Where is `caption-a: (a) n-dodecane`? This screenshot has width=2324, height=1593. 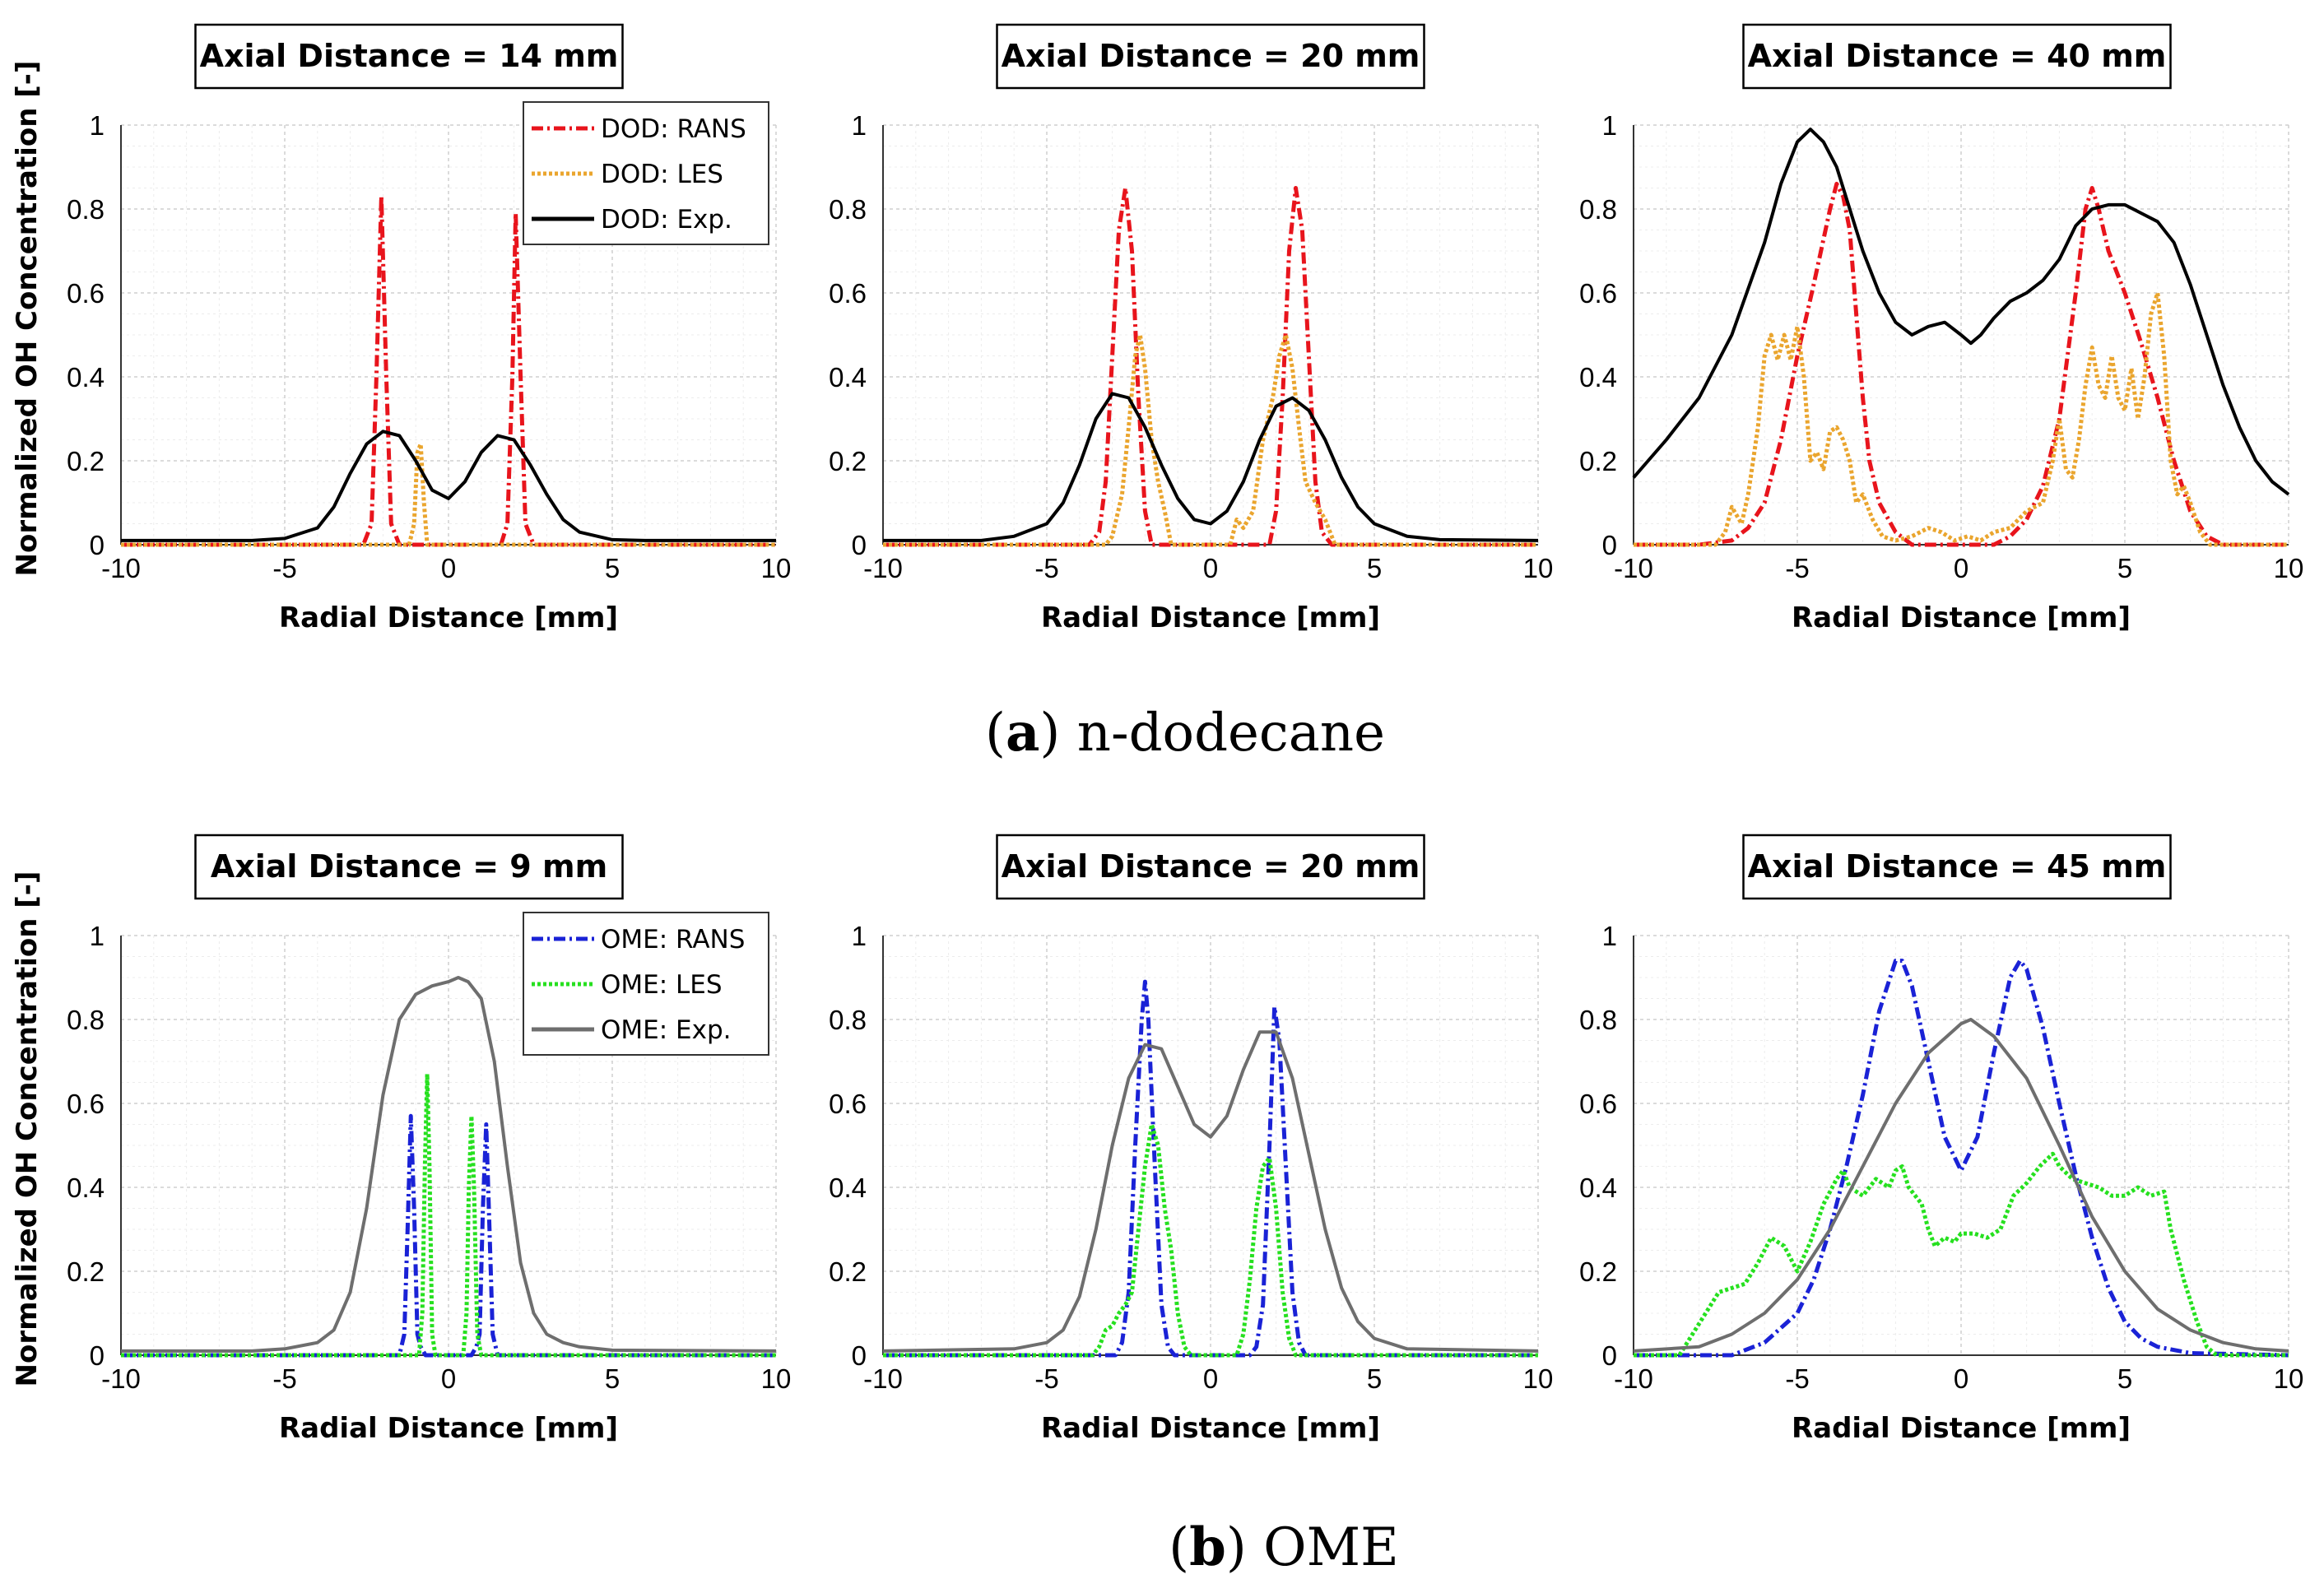
caption-a: (a) n-dodecane is located at coordinates (1185, 733).